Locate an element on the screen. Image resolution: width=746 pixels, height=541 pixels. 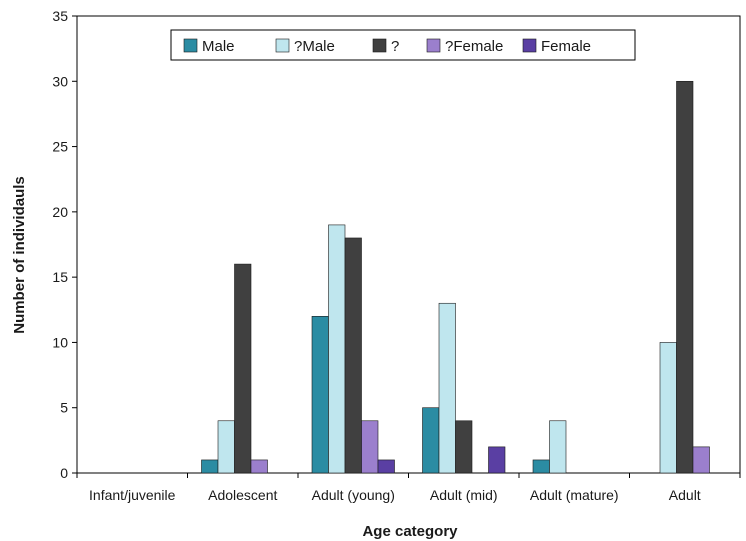
y-axis-title: Number of individauls is located at coordinates (19, 255).